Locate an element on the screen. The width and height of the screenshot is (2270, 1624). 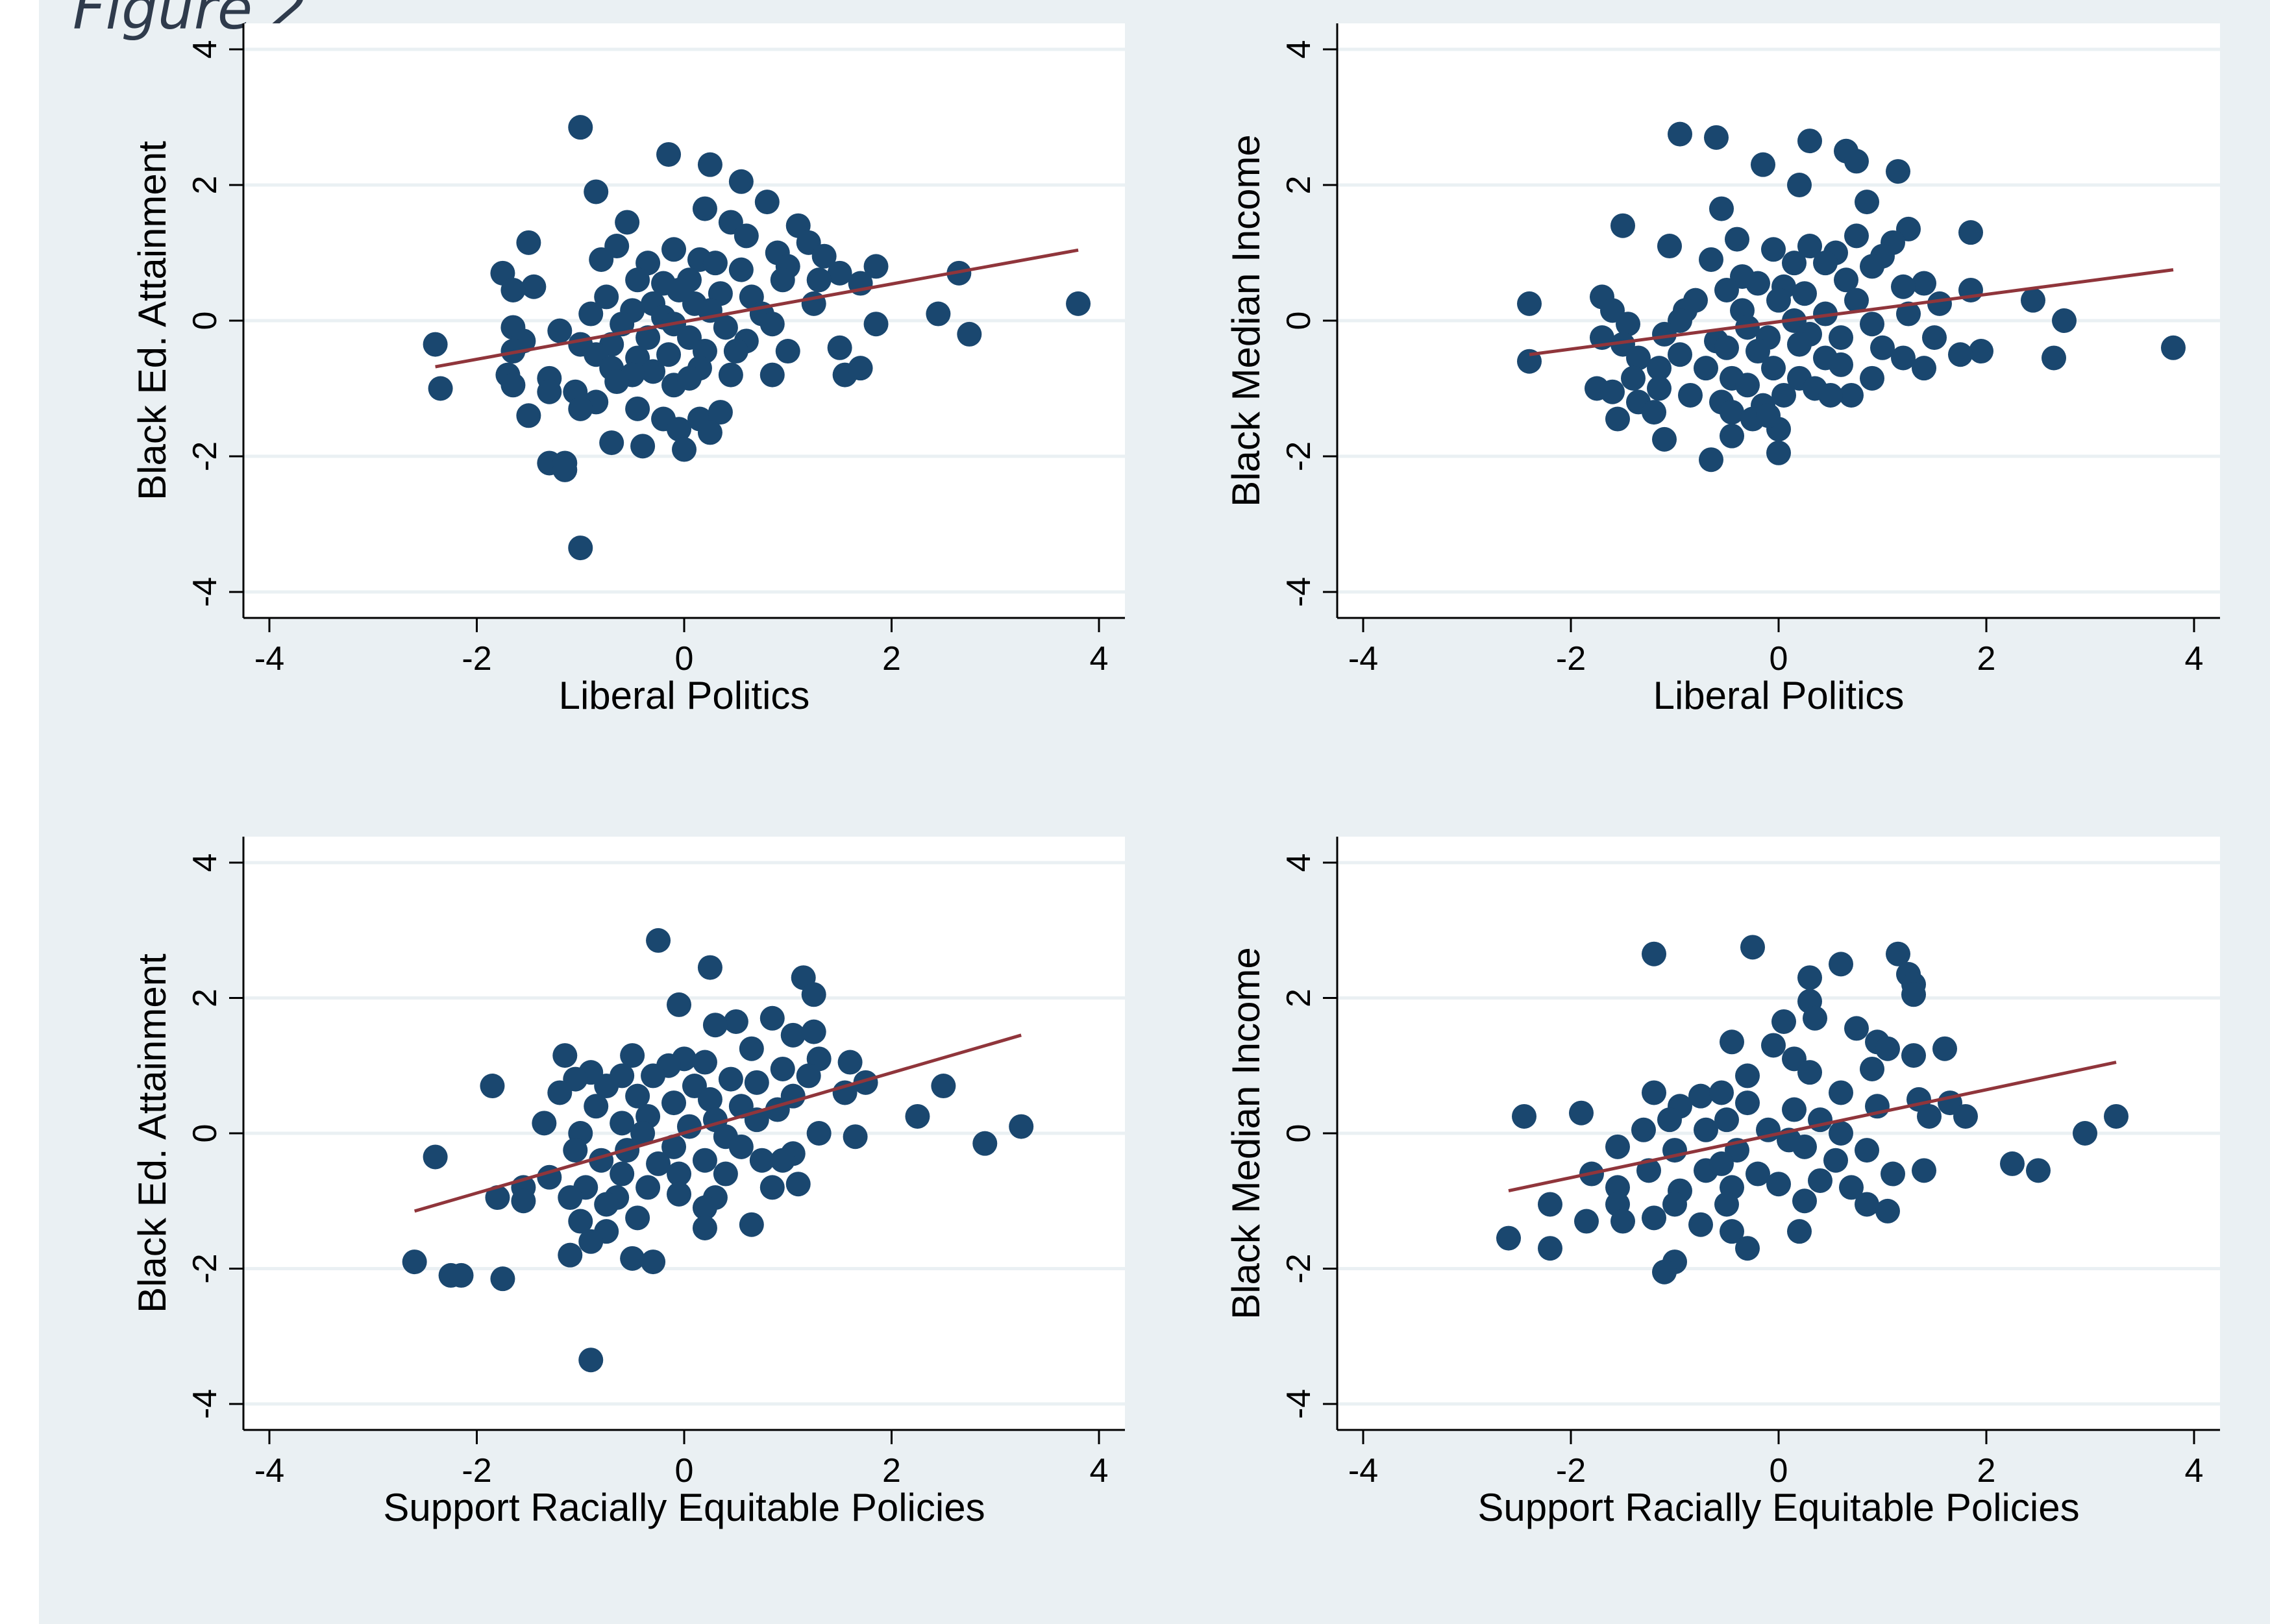
x-tick-label: 4 is located at coordinates (1099, 1471).